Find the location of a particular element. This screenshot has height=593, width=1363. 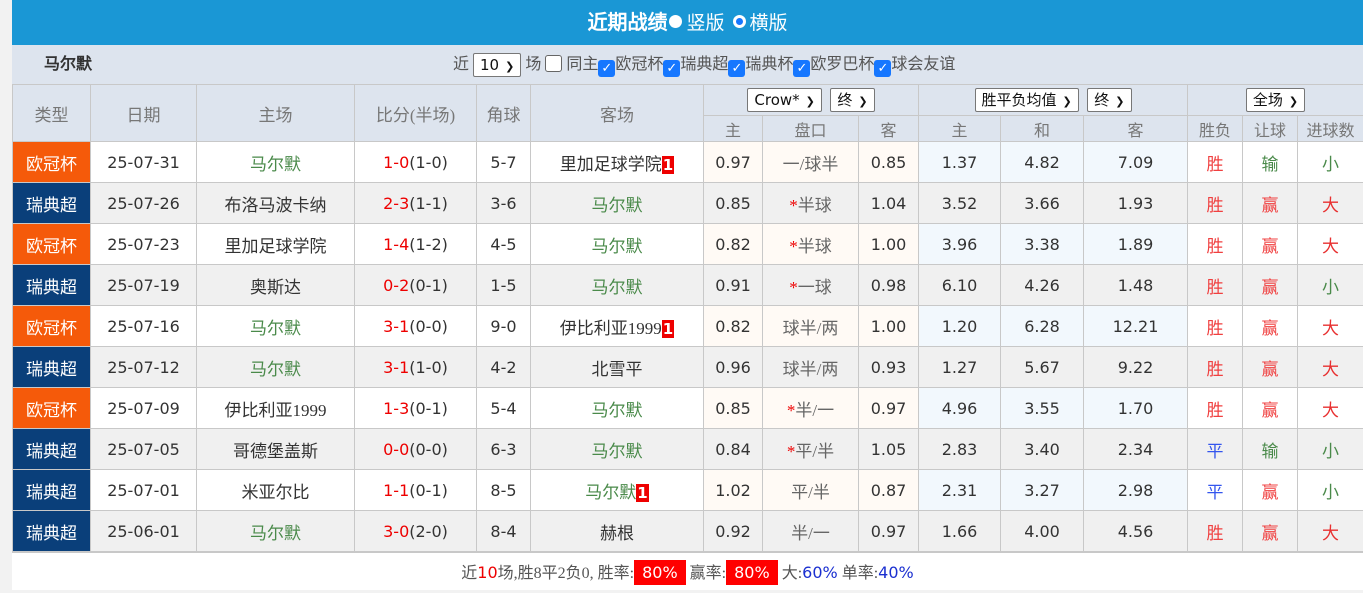

matches-label: 场 is located at coordinates (533, 64).